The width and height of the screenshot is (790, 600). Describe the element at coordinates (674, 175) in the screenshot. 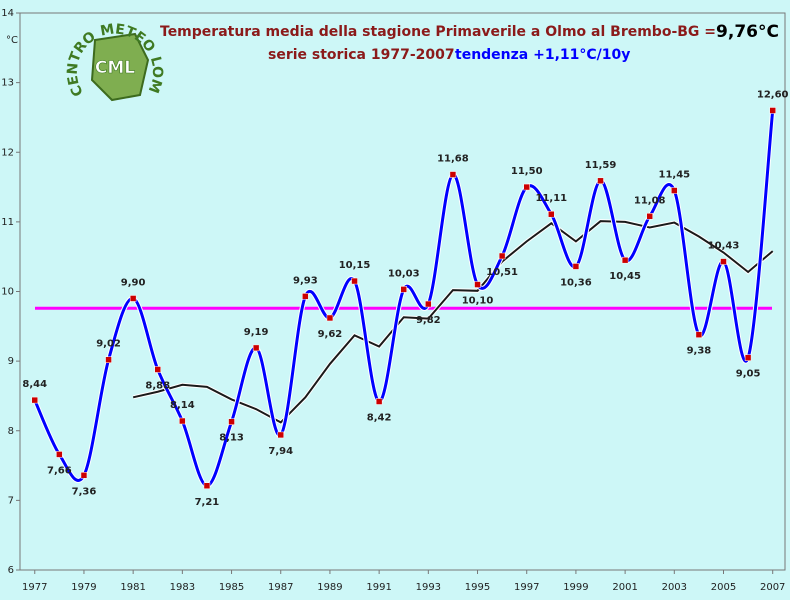

I see `value-label: 11,45` at that location.